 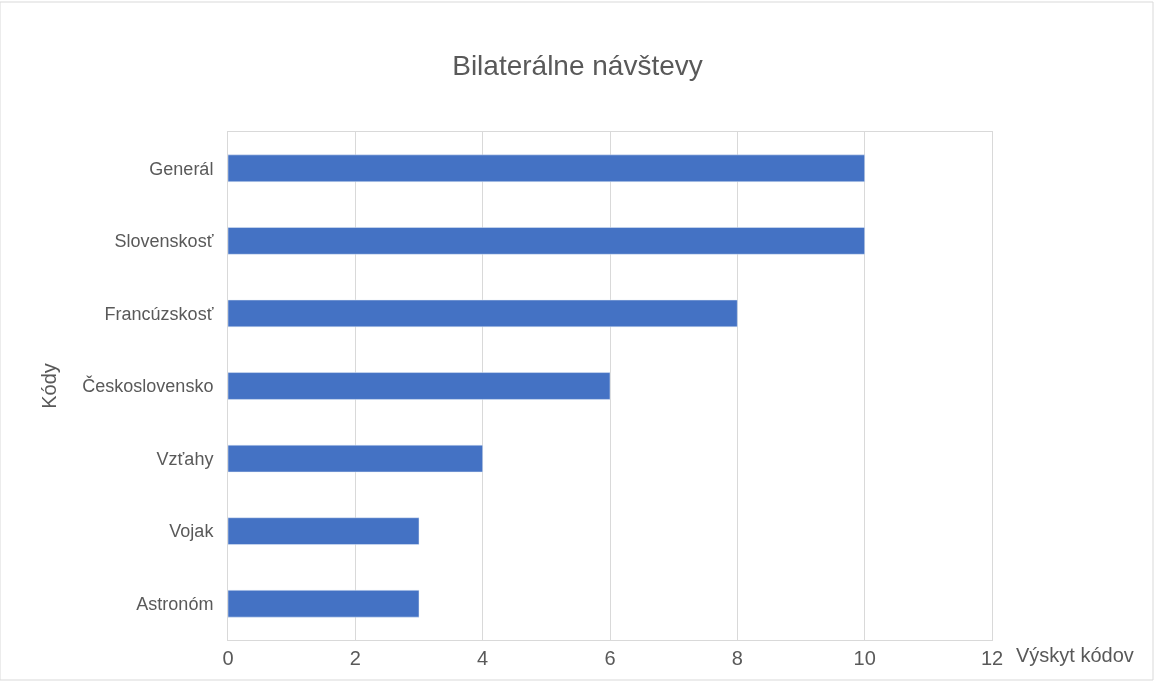 What do you see at coordinates (159, 313) in the screenshot?
I see `y-tick-label: Francúzskosť` at bounding box center [159, 313].